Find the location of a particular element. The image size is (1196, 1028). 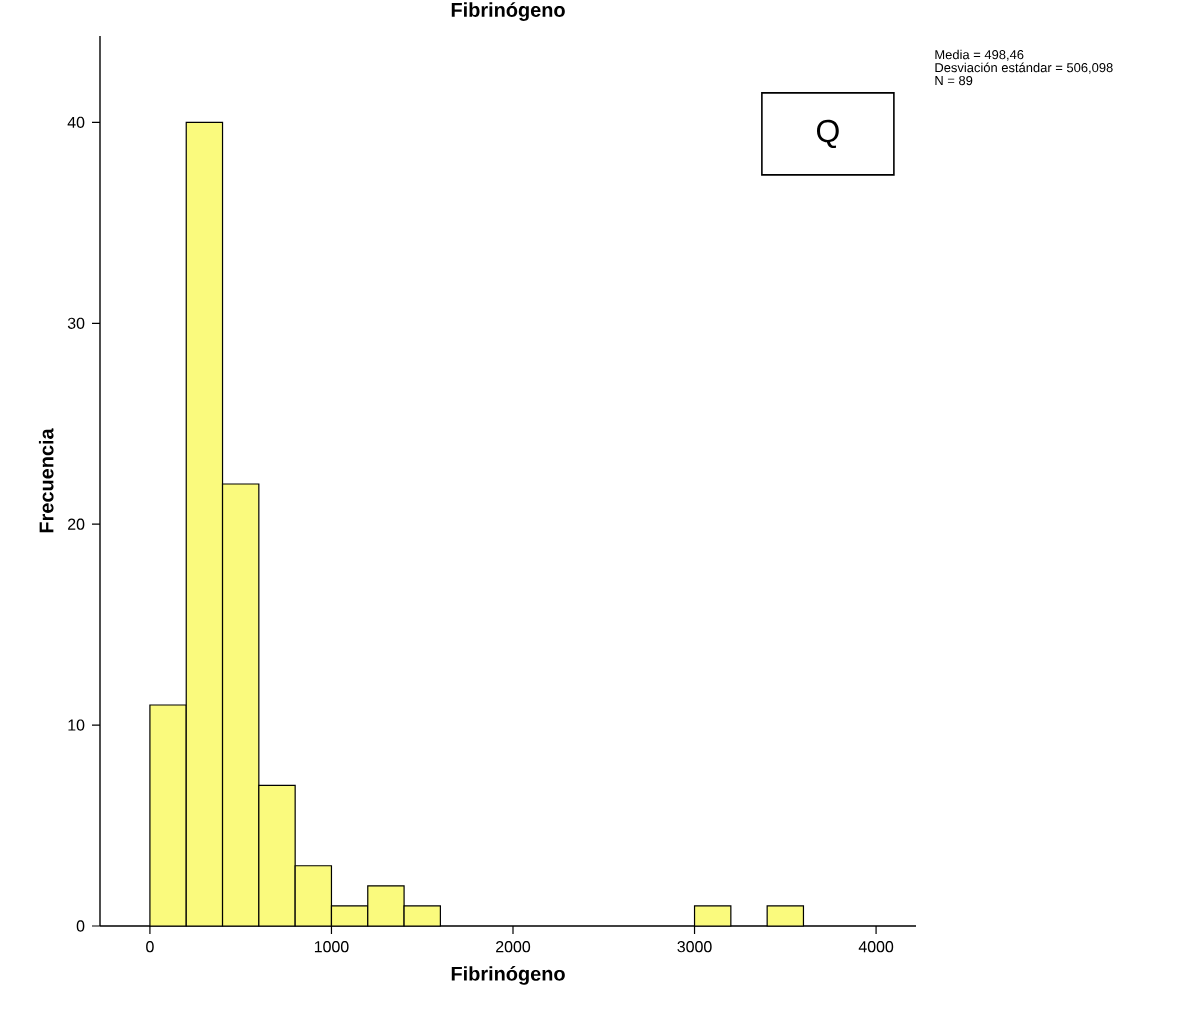

y-axis-title: Frecuencia is located at coordinates (46, 480).